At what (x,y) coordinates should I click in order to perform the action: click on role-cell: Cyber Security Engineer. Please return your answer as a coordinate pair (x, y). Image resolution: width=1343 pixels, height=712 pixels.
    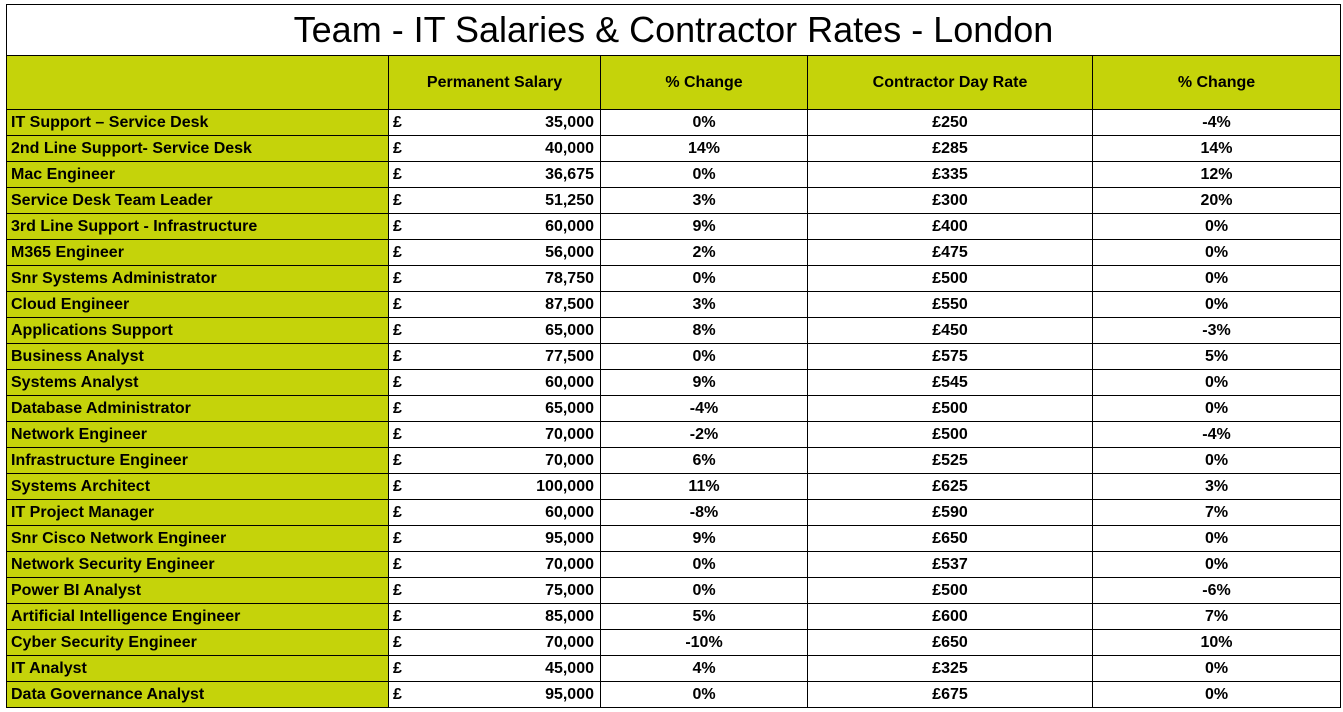
    Looking at the image, I should click on (197, 642).